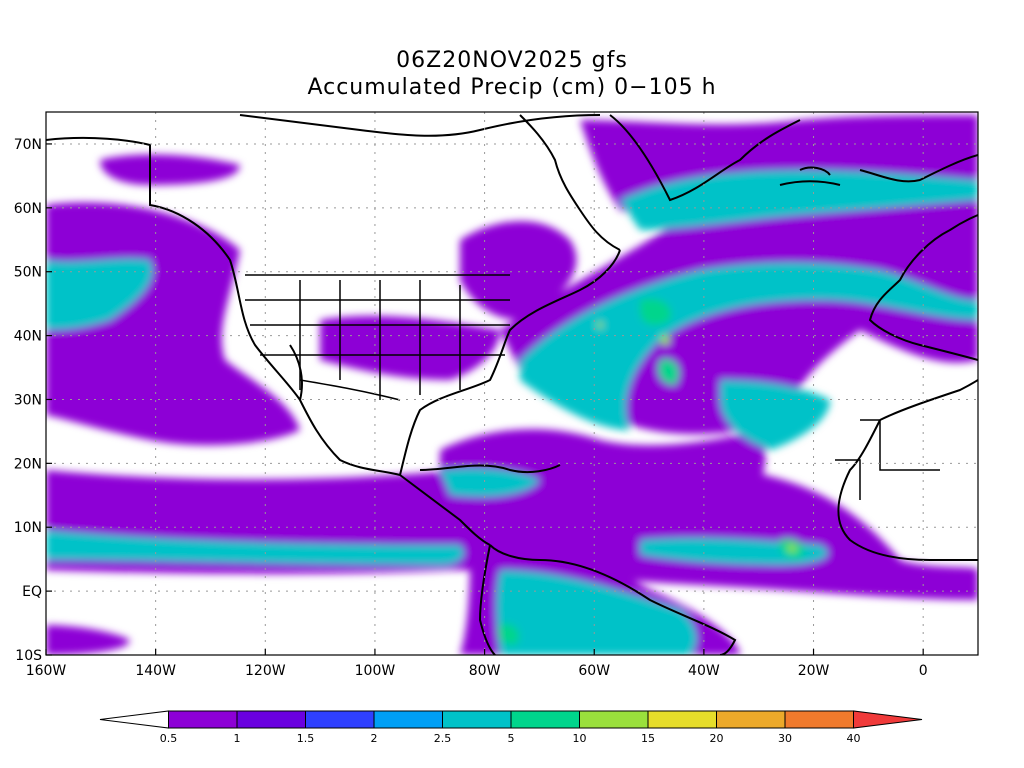  Describe the element at coordinates (374, 738) in the screenshot. I see `colorbar-label: 2` at that location.